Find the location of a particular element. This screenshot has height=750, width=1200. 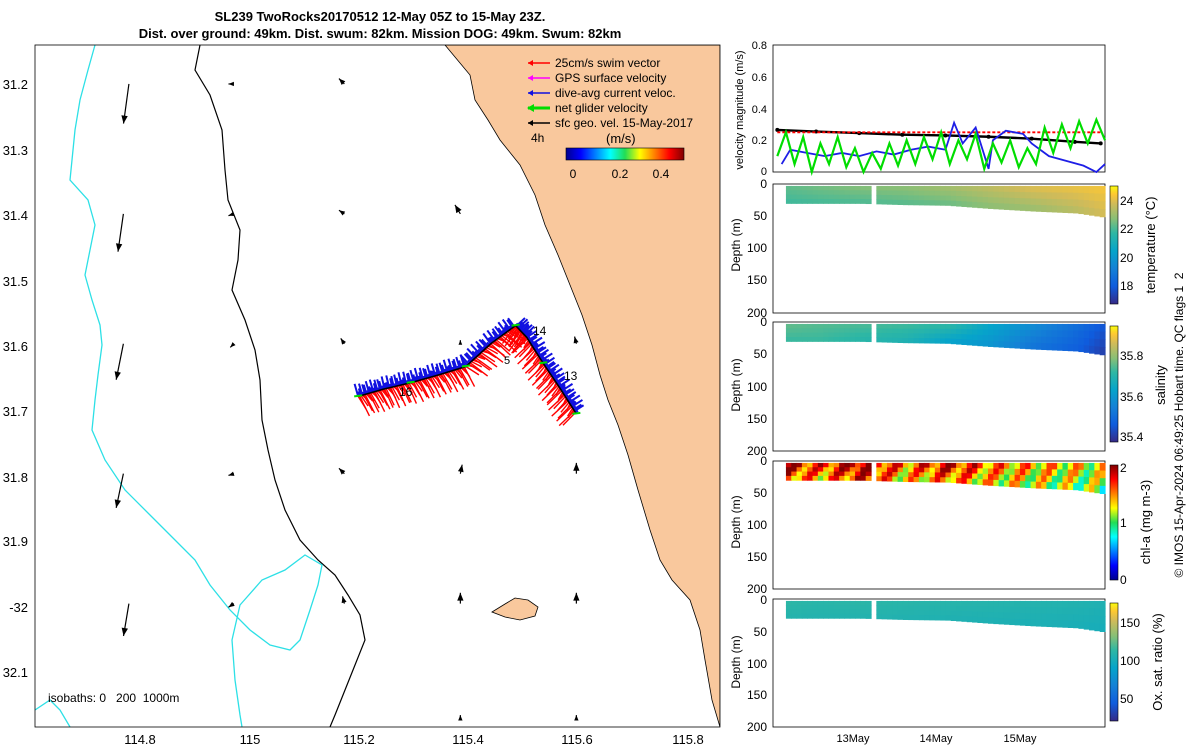

temp-c-tick: 20 is located at coordinates (1127, 258).